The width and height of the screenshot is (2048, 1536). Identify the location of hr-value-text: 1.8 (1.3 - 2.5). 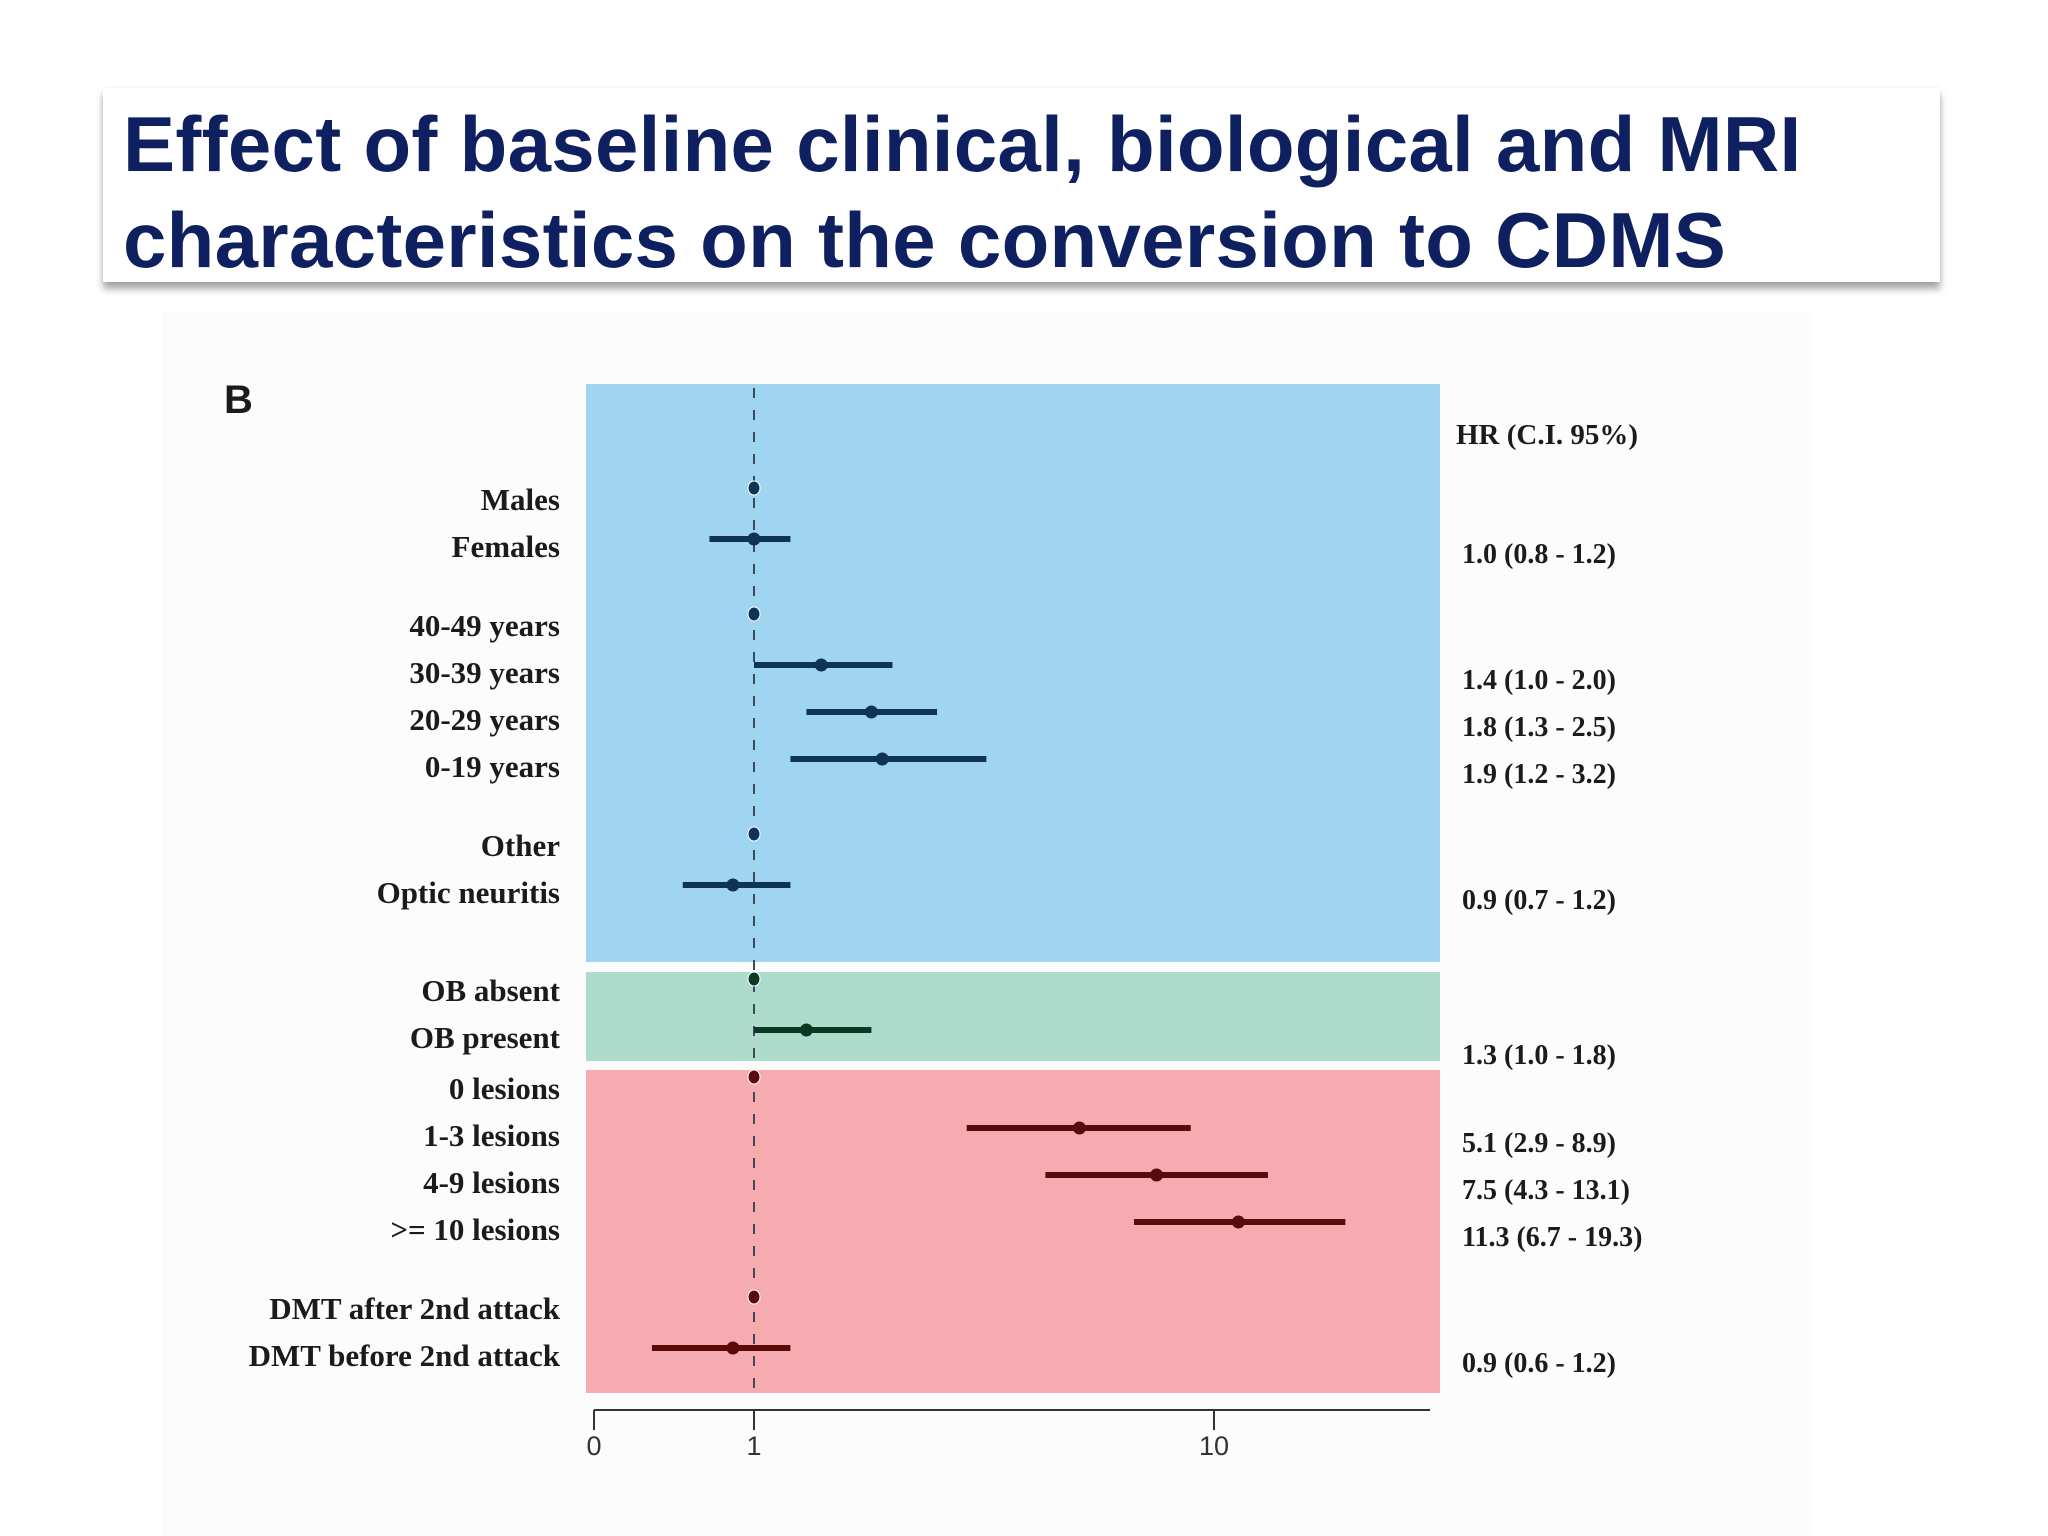
(1539, 727).